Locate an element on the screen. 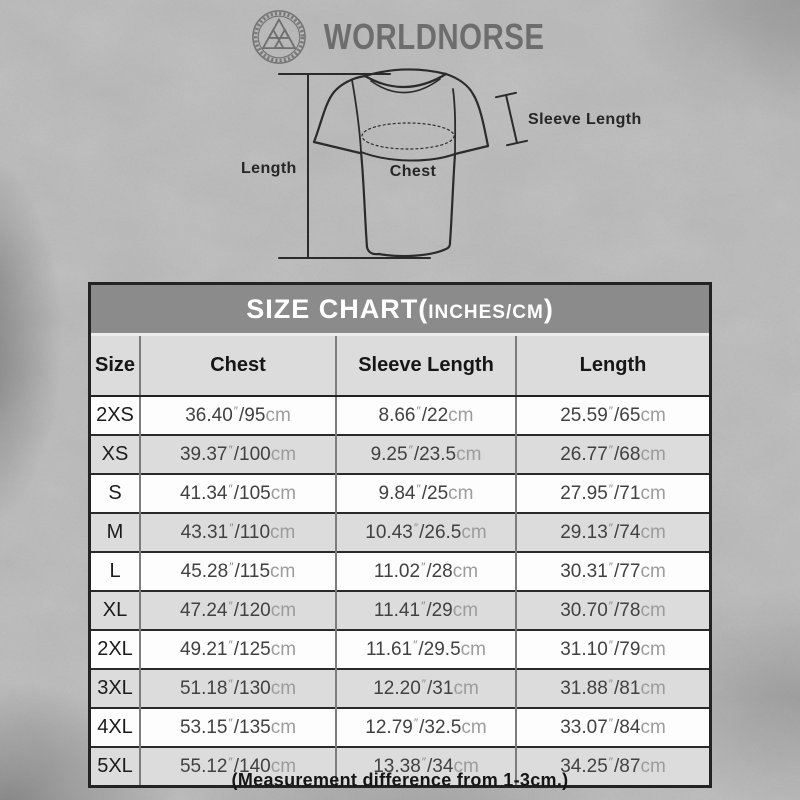 This screenshot has height=800, width=800. tshirt-diagram is located at coordinates (403, 163).